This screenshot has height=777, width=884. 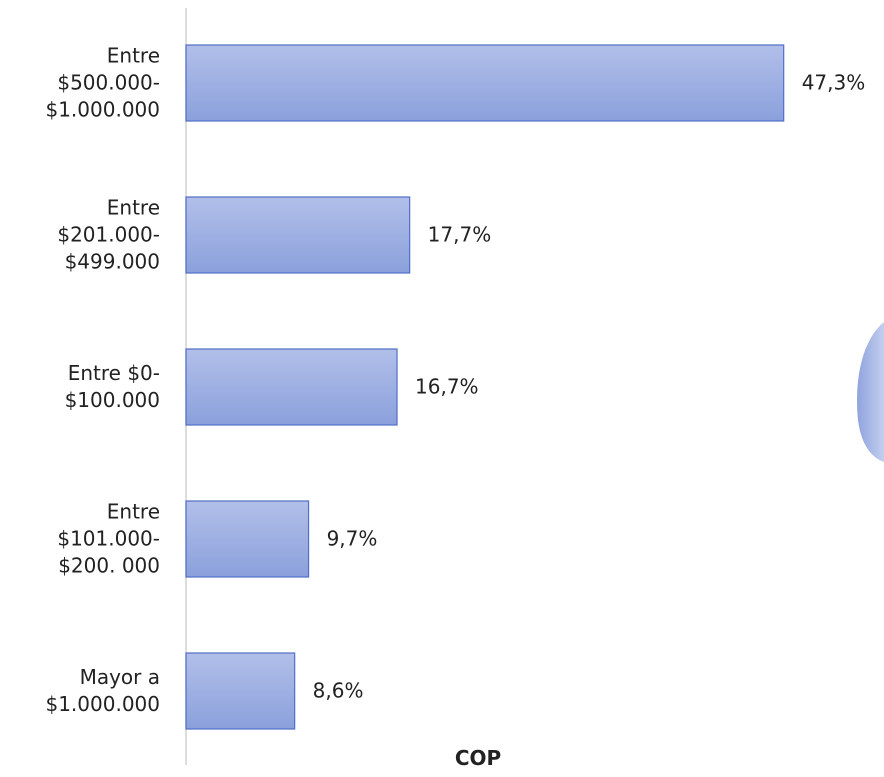 What do you see at coordinates (447, 386) in the screenshot?
I see `data-label: 16,7%` at bounding box center [447, 386].